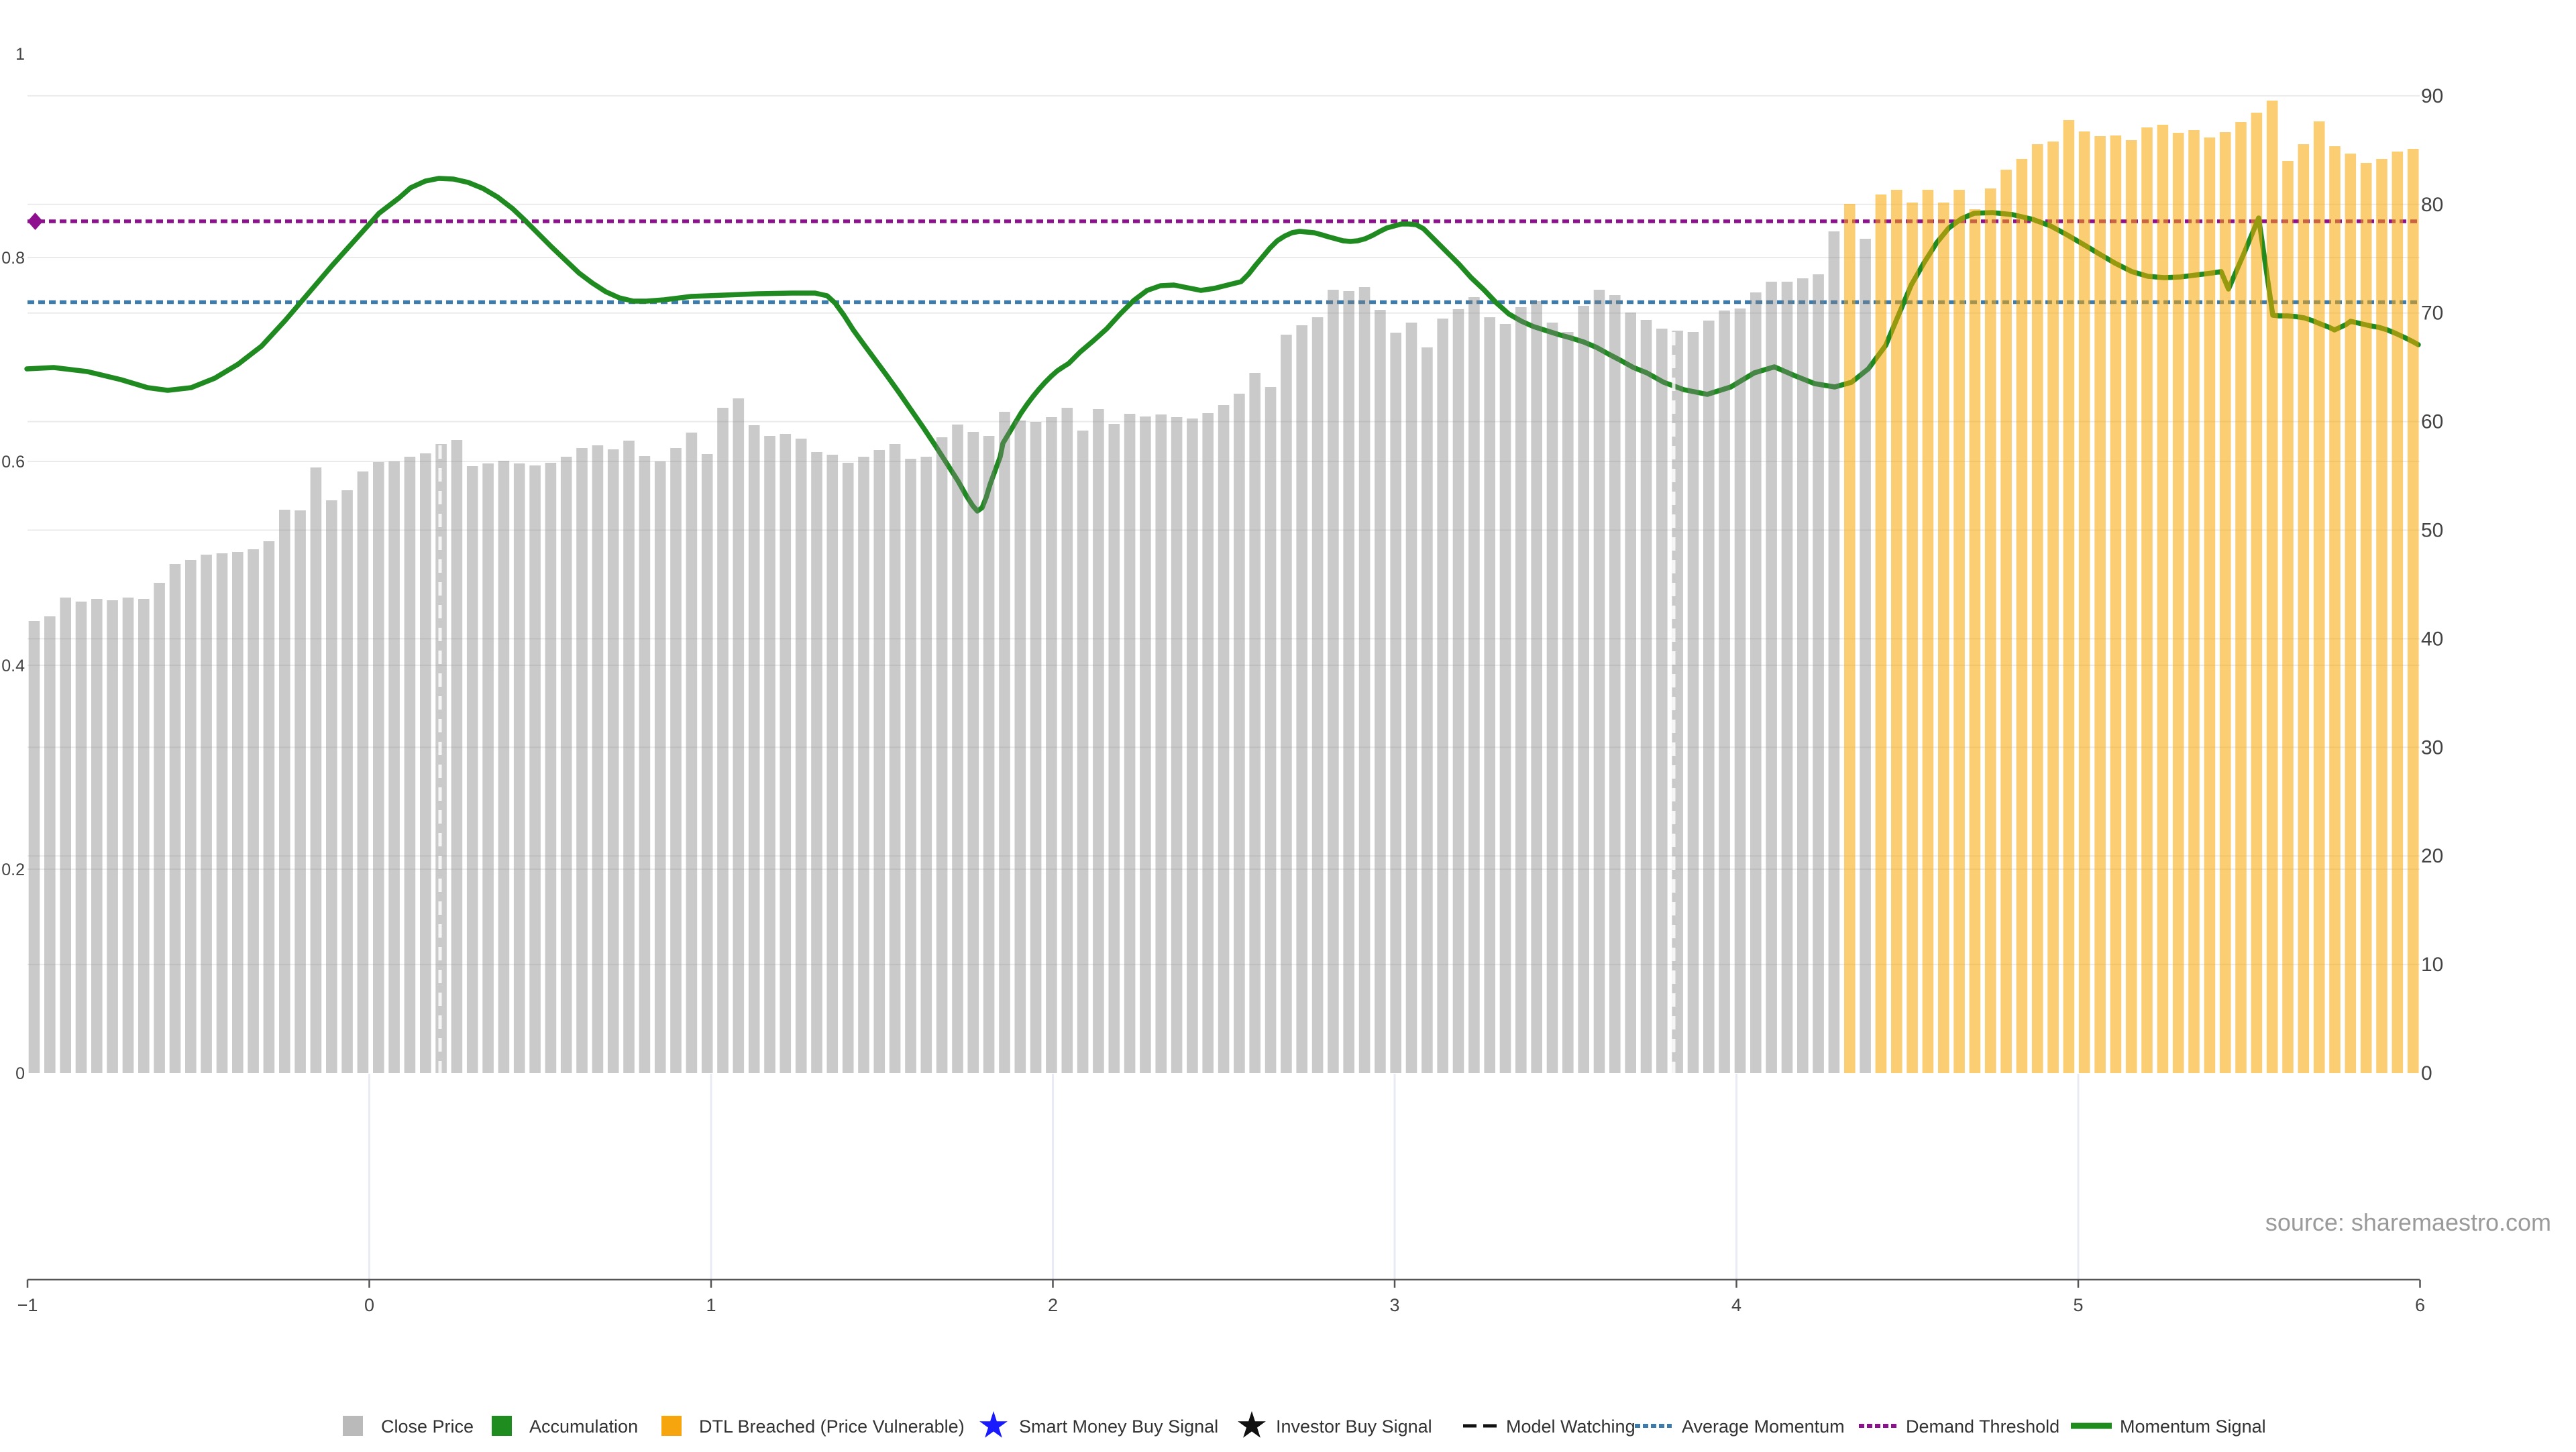  What do you see at coordinates (583, 1426) in the screenshot?
I see `svg-text: Accumulation` at bounding box center [583, 1426].